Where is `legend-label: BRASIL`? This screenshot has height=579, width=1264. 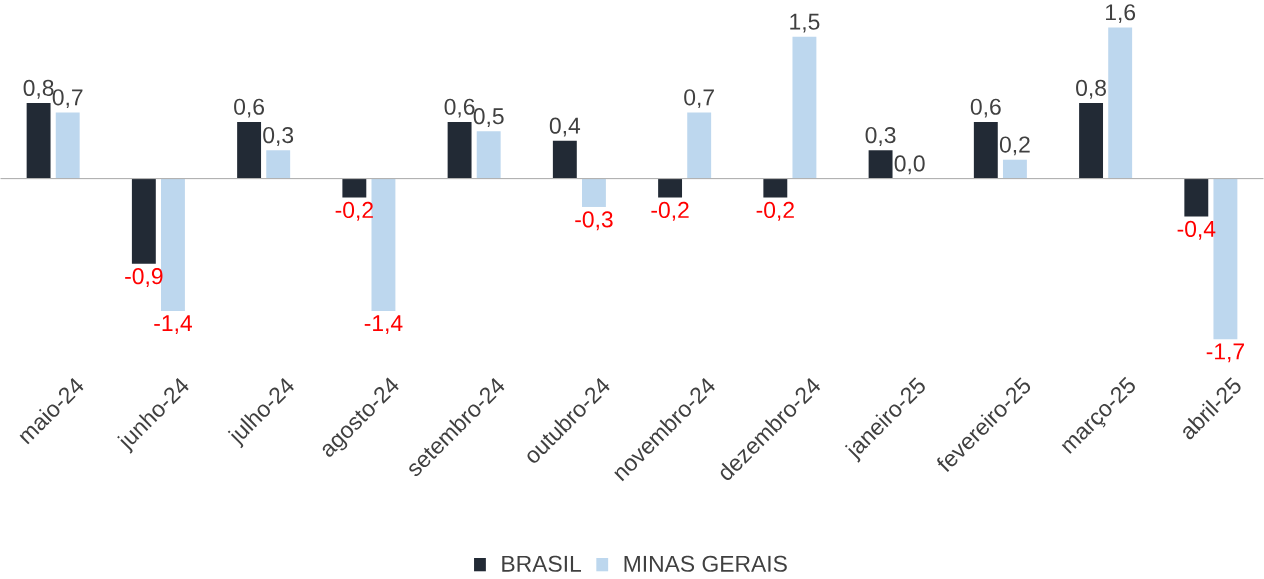 legend-label: BRASIL is located at coordinates (542, 563).